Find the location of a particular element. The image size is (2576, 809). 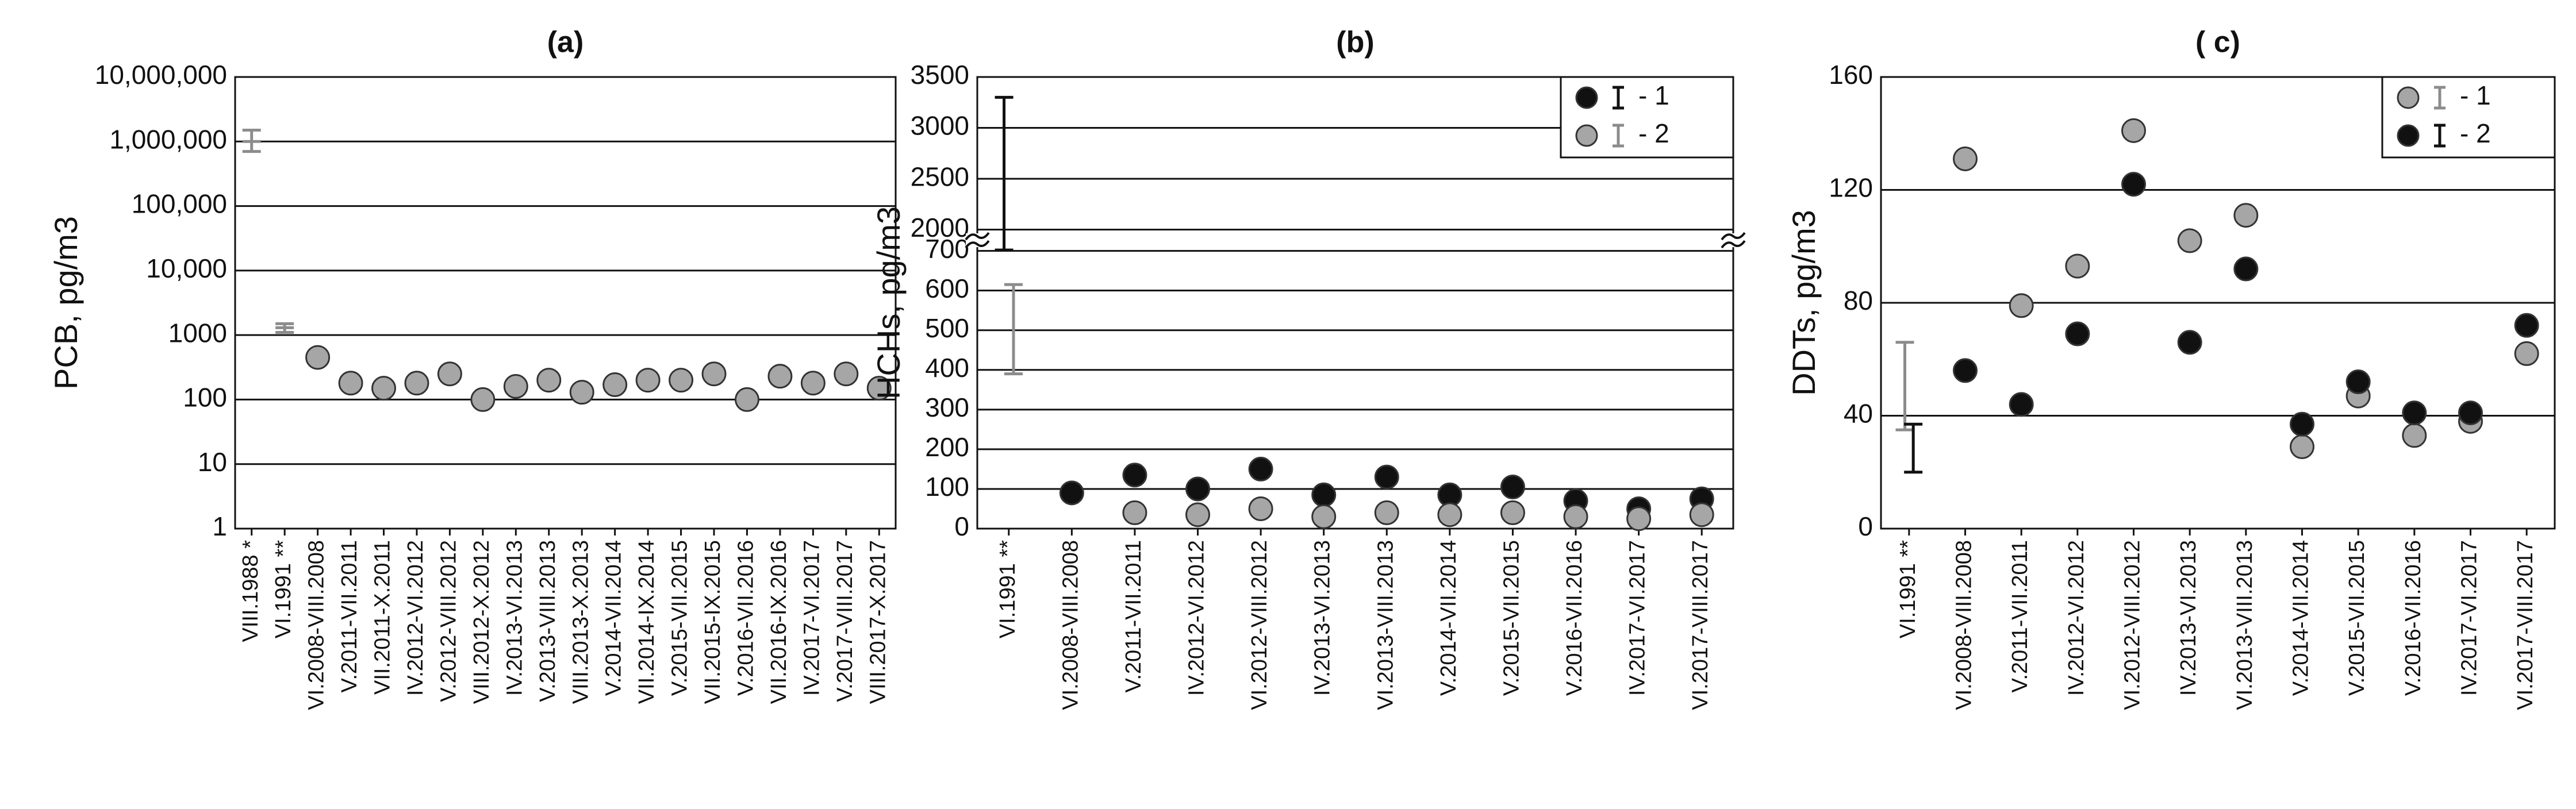

y-tick-label: 1000 is located at coordinates (198, 333).